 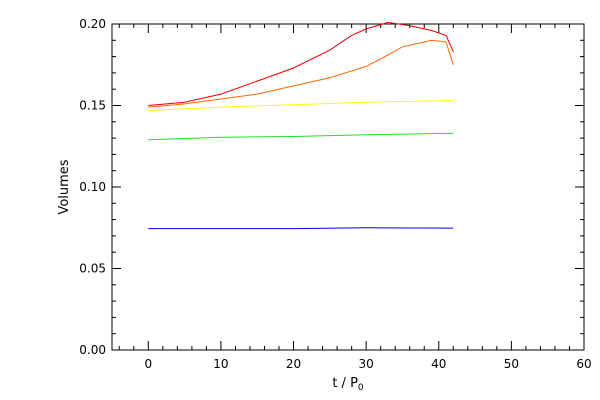 What do you see at coordinates (293, 364) in the screenshot?
I see `x-tick-label: 20` at bounding box center [293, 364].